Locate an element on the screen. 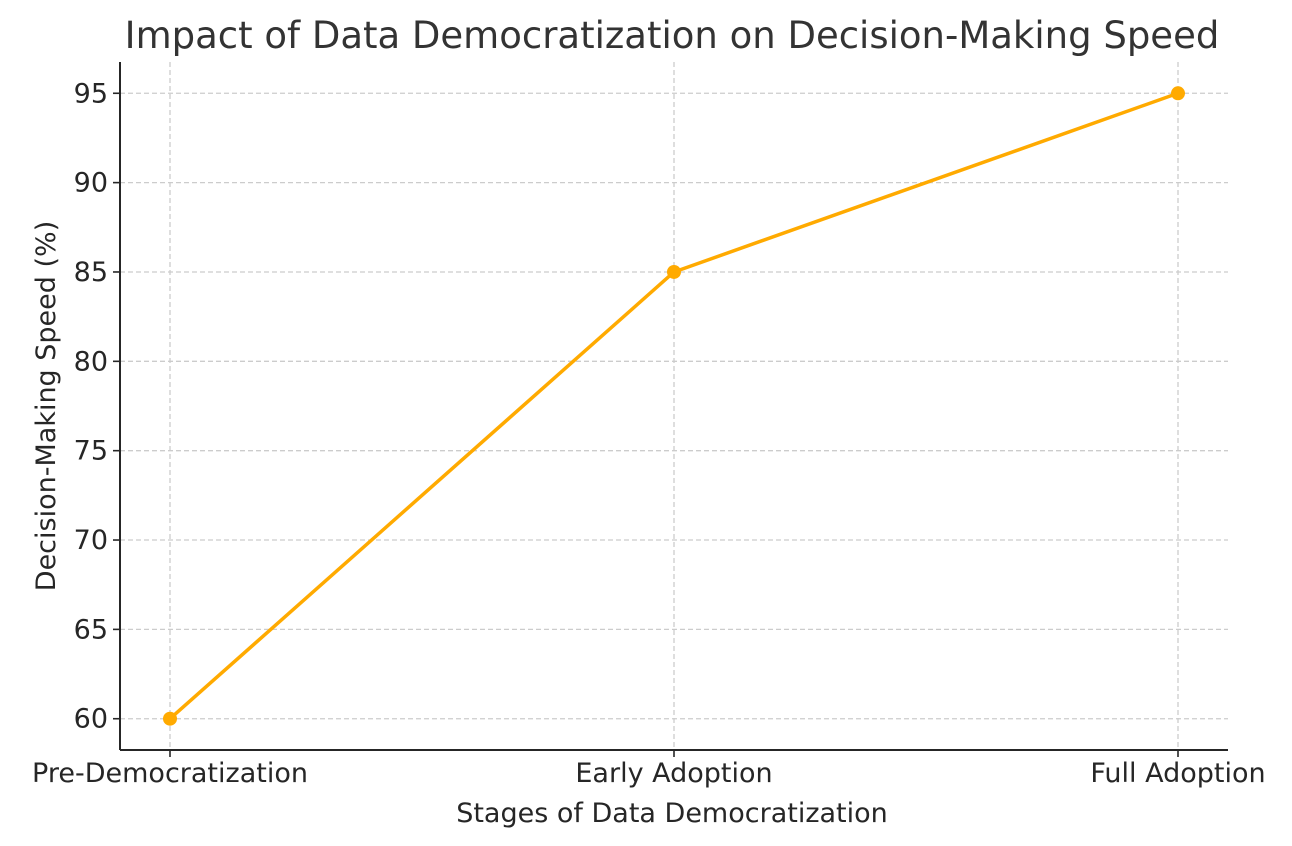 The width and height of the screenshot is (1292, 846). y-tick-label: 95 is located at coordinates (91, 93).